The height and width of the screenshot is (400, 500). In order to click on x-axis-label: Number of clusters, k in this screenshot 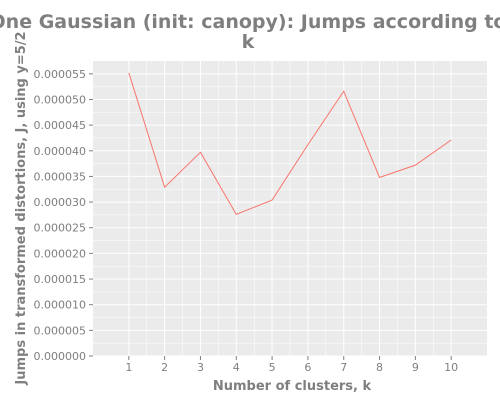, I will do `click(292, 386)`.